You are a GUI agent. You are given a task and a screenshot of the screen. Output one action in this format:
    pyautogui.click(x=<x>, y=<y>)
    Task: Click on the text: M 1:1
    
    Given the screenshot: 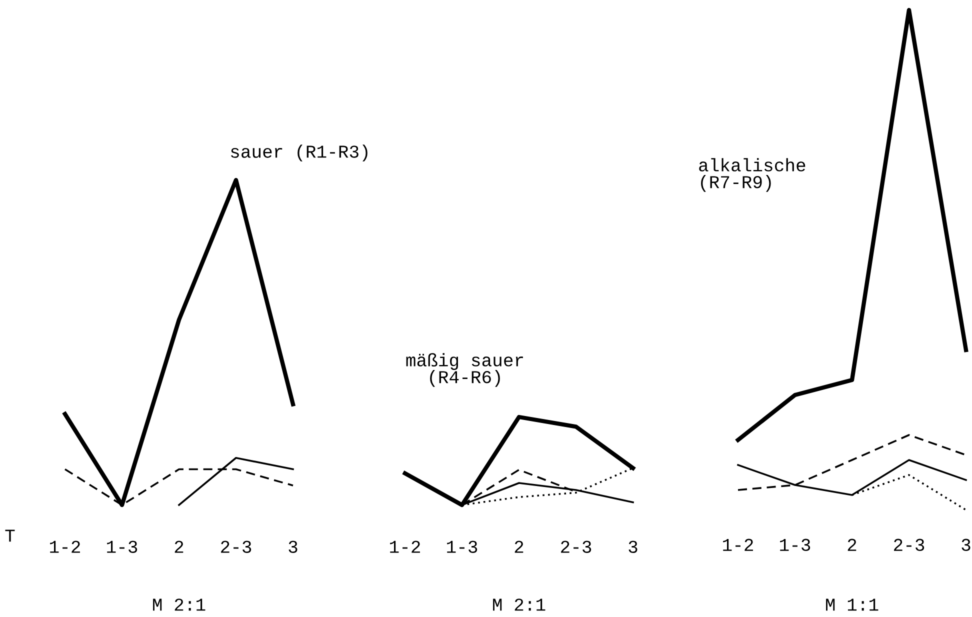 What is the action you would take?
    pyautogui.click(x=852, y=604)
    